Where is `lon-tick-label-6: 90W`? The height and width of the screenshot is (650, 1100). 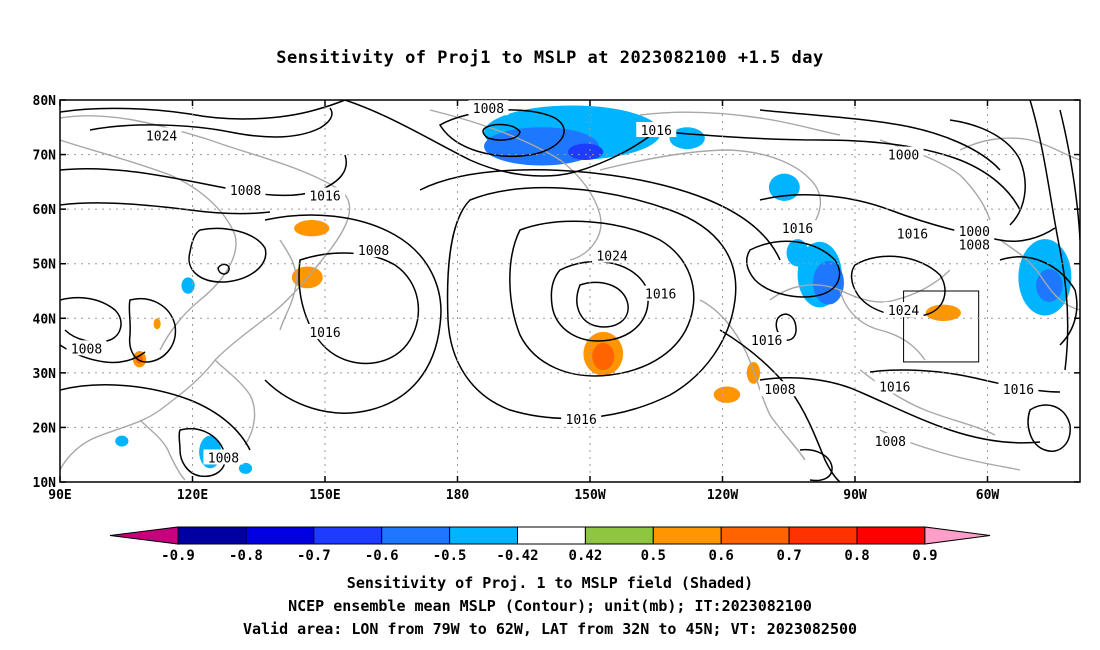 lon-tick-label-6: 90W is located at coordinates (855, 495).